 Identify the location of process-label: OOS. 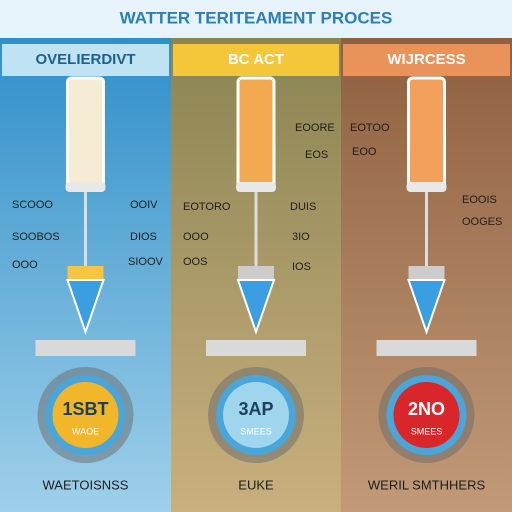
(195, 262).